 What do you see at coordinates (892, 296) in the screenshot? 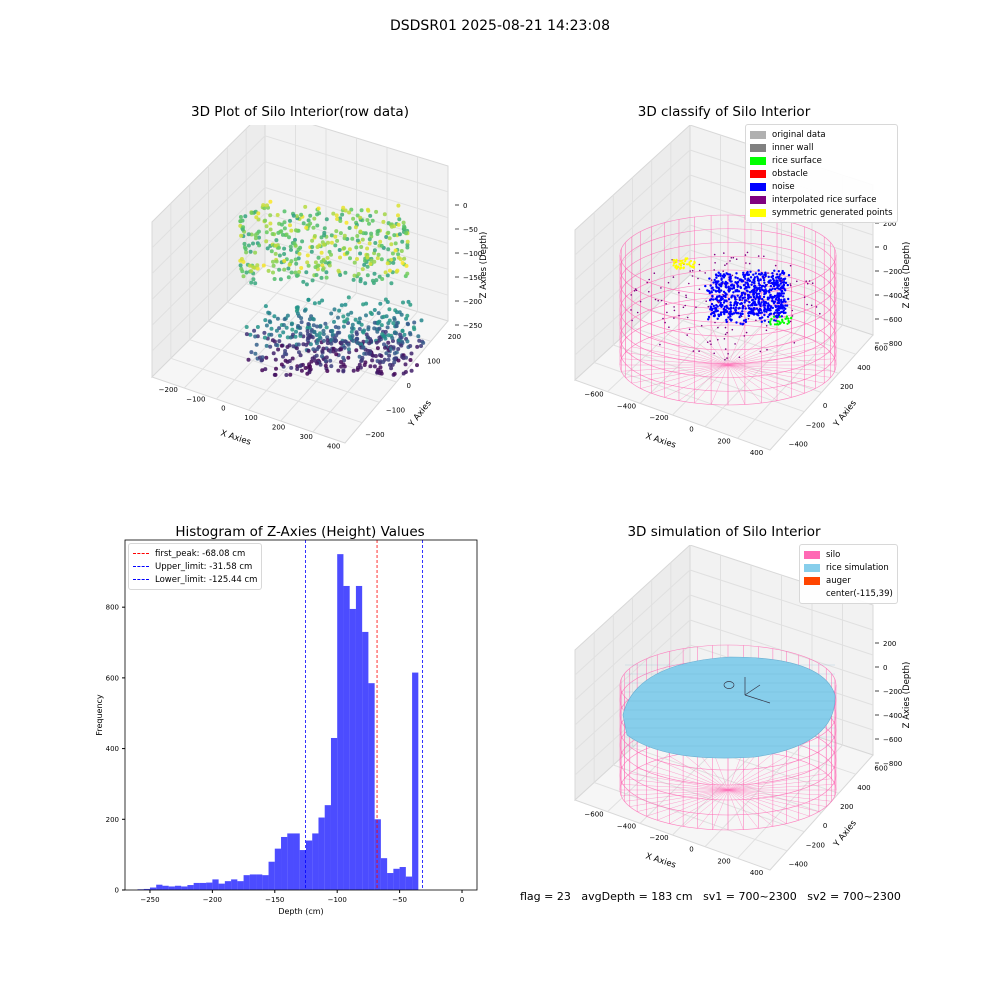
I see `p2-ztick: −400` at bounding box center [892, 296].